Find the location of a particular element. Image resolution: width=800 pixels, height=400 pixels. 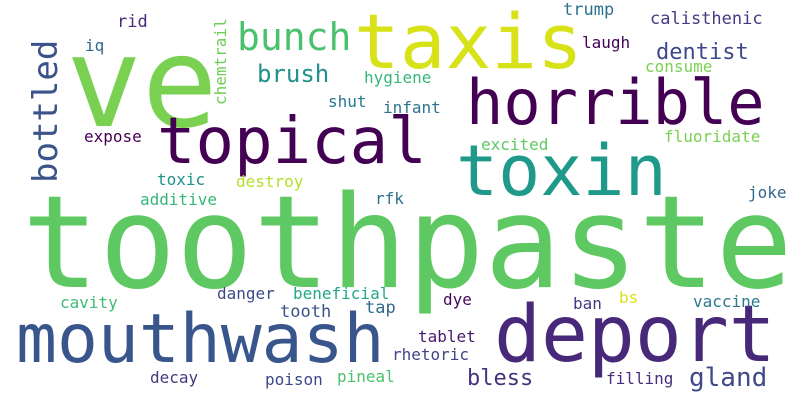

word-toxic: toxic is located at coordinates (181, 179).